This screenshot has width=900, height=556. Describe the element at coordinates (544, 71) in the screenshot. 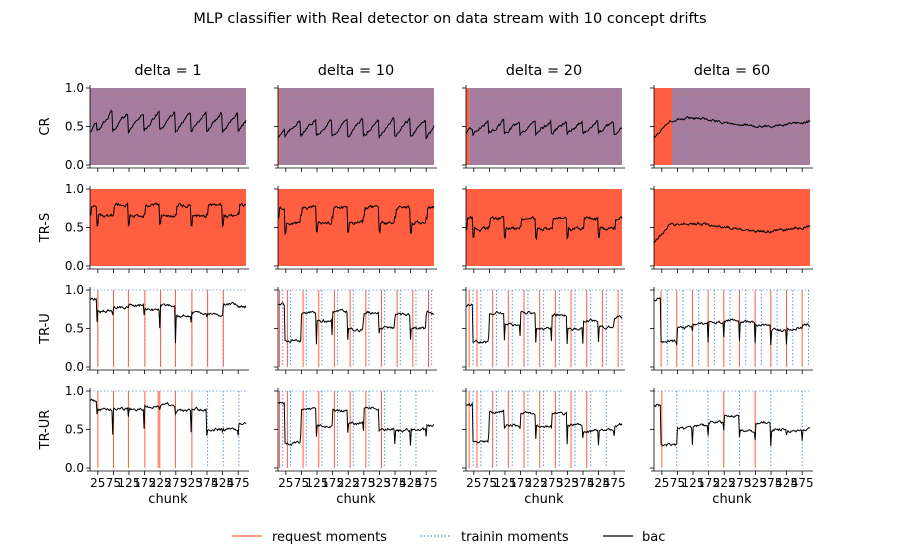

I see `panel-column-title: delta = 20` at that location.